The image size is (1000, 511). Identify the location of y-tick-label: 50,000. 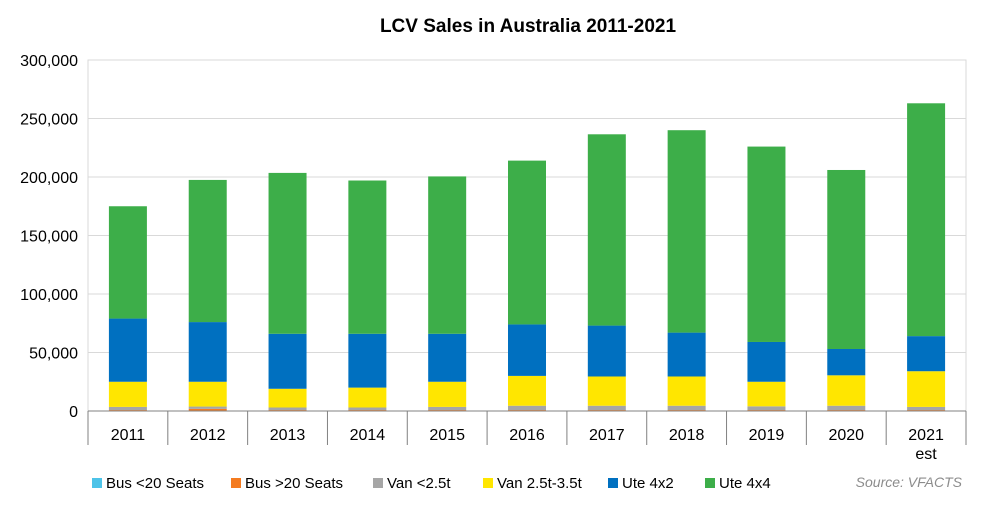
(53, 354).